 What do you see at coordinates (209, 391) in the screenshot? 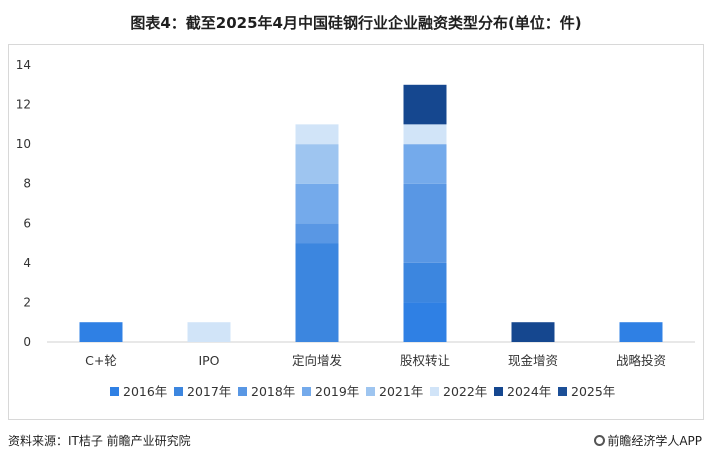
I see `legend-label: 2017年` at bounding box center [209, 391].